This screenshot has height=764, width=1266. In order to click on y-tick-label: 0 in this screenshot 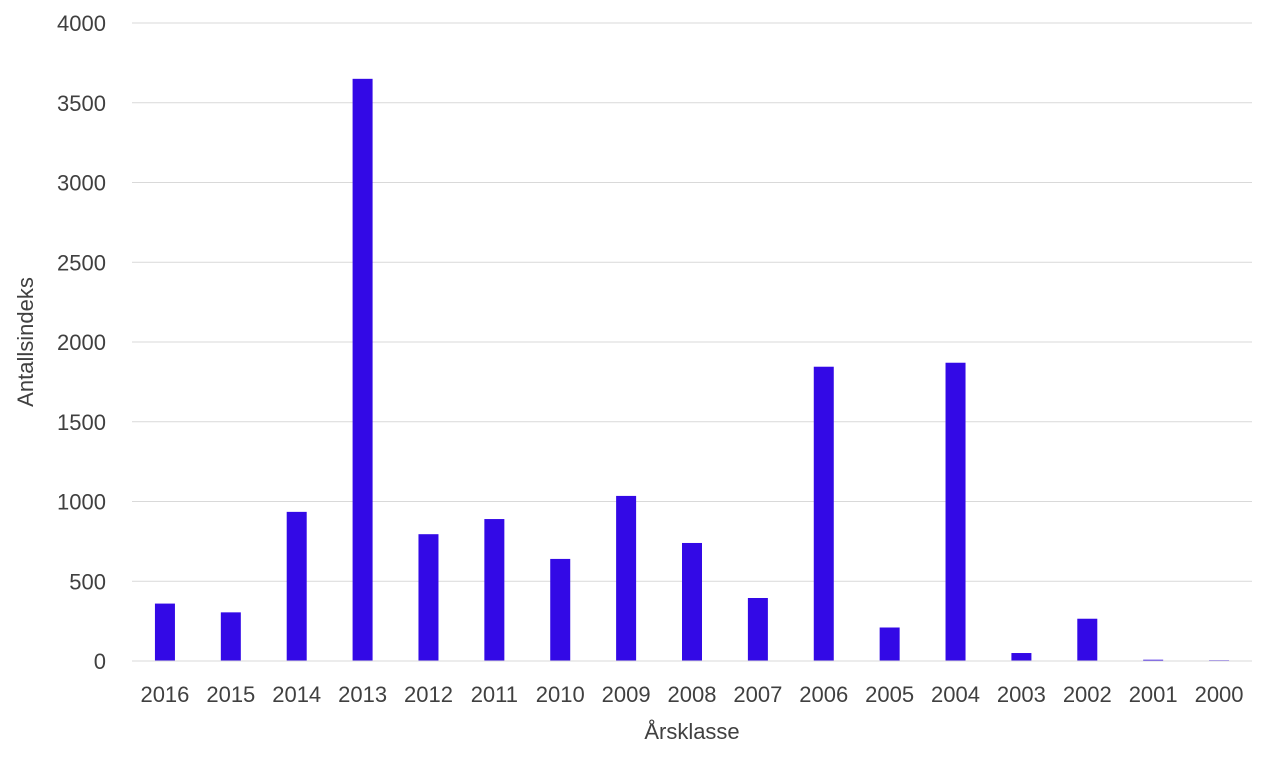, I will do `click(100, 661)`.